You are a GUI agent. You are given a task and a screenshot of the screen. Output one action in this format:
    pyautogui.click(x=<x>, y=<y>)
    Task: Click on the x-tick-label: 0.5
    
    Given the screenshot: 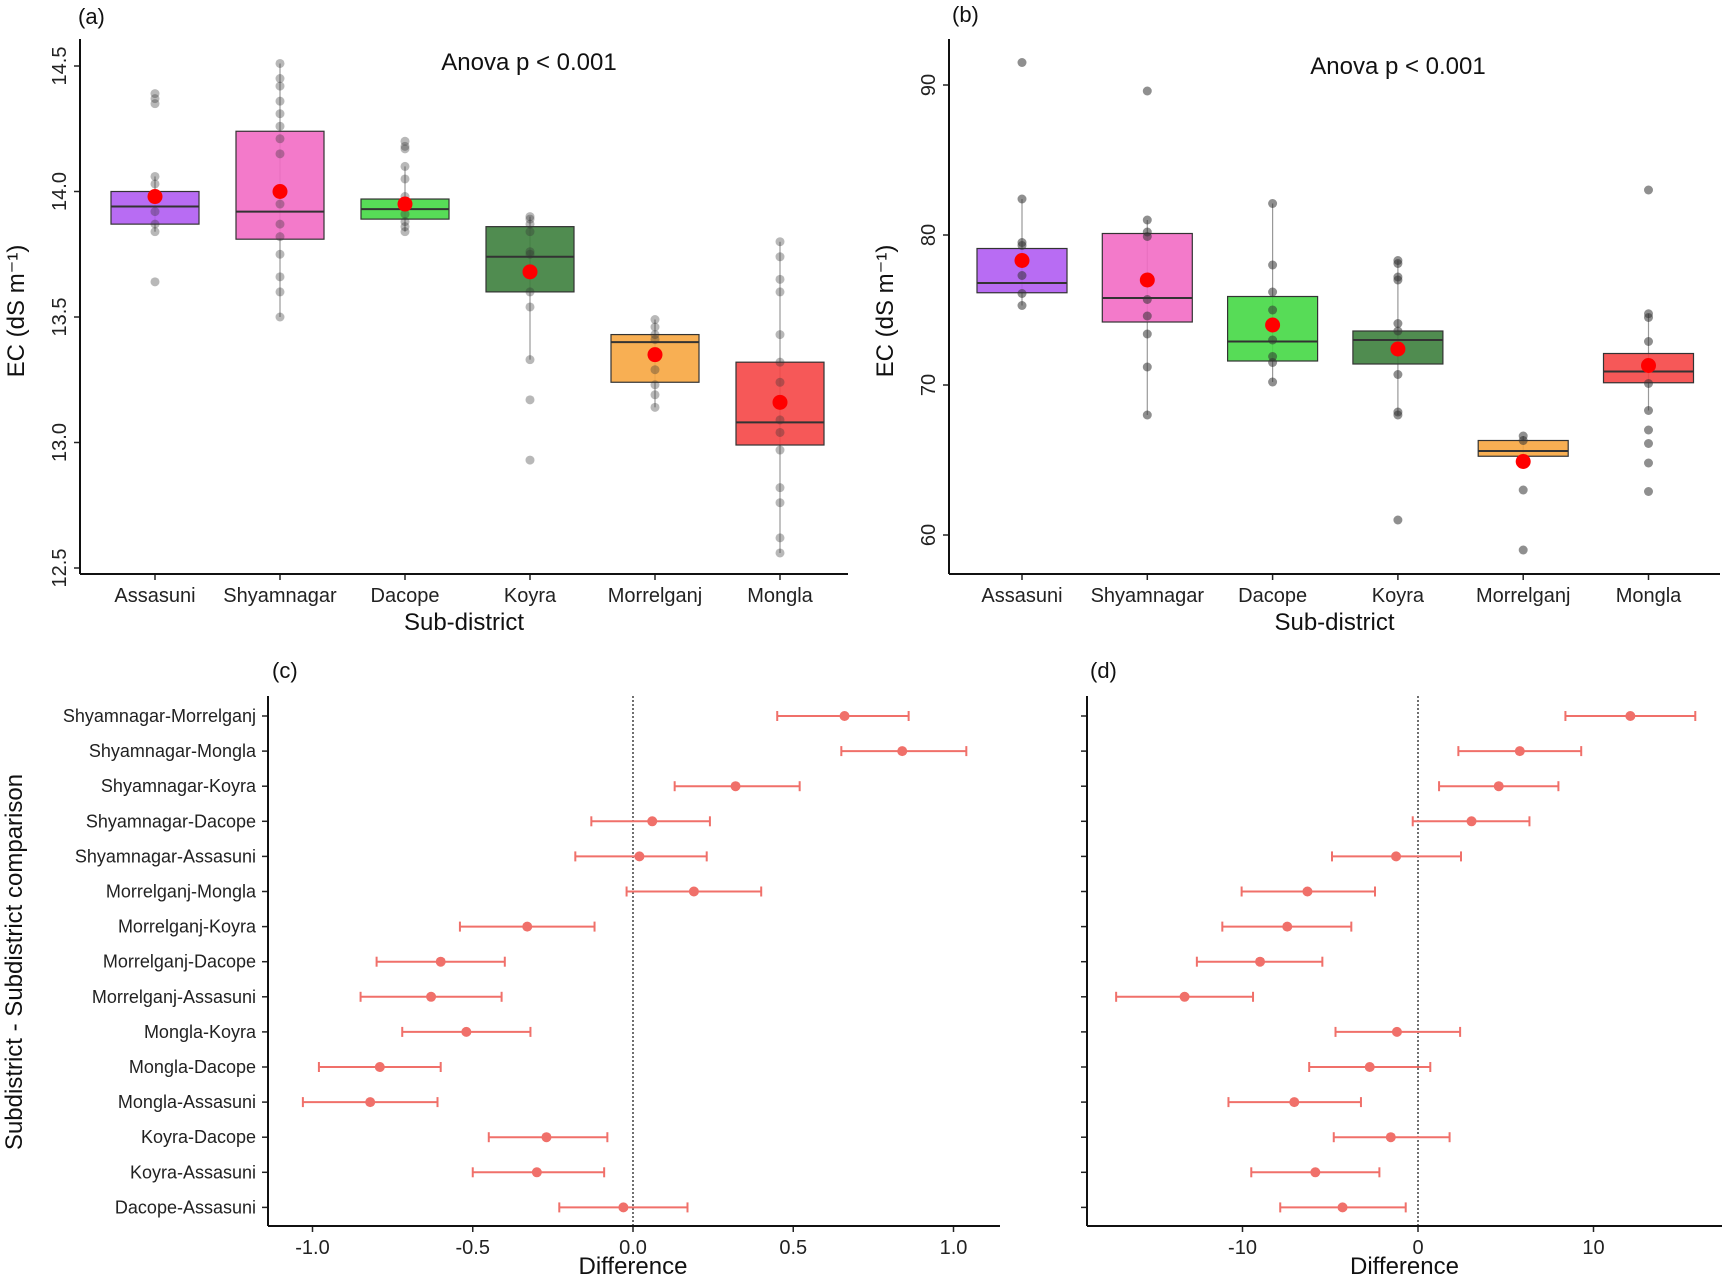 What is the action you would take?
    pyautogui.click(x=793, y=1248)
    